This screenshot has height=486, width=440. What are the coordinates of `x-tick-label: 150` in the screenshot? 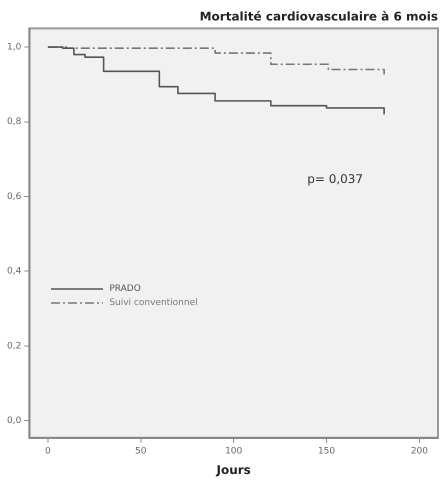 It's located at (327, 451).